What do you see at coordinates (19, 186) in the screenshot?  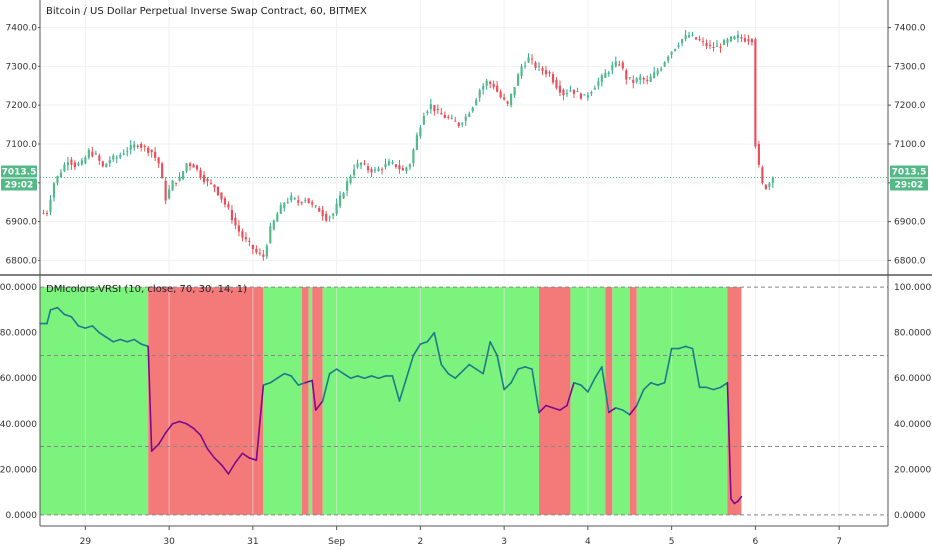 I see `countdown-badge-left-text: 29:02` at bounding box center [19, 186].